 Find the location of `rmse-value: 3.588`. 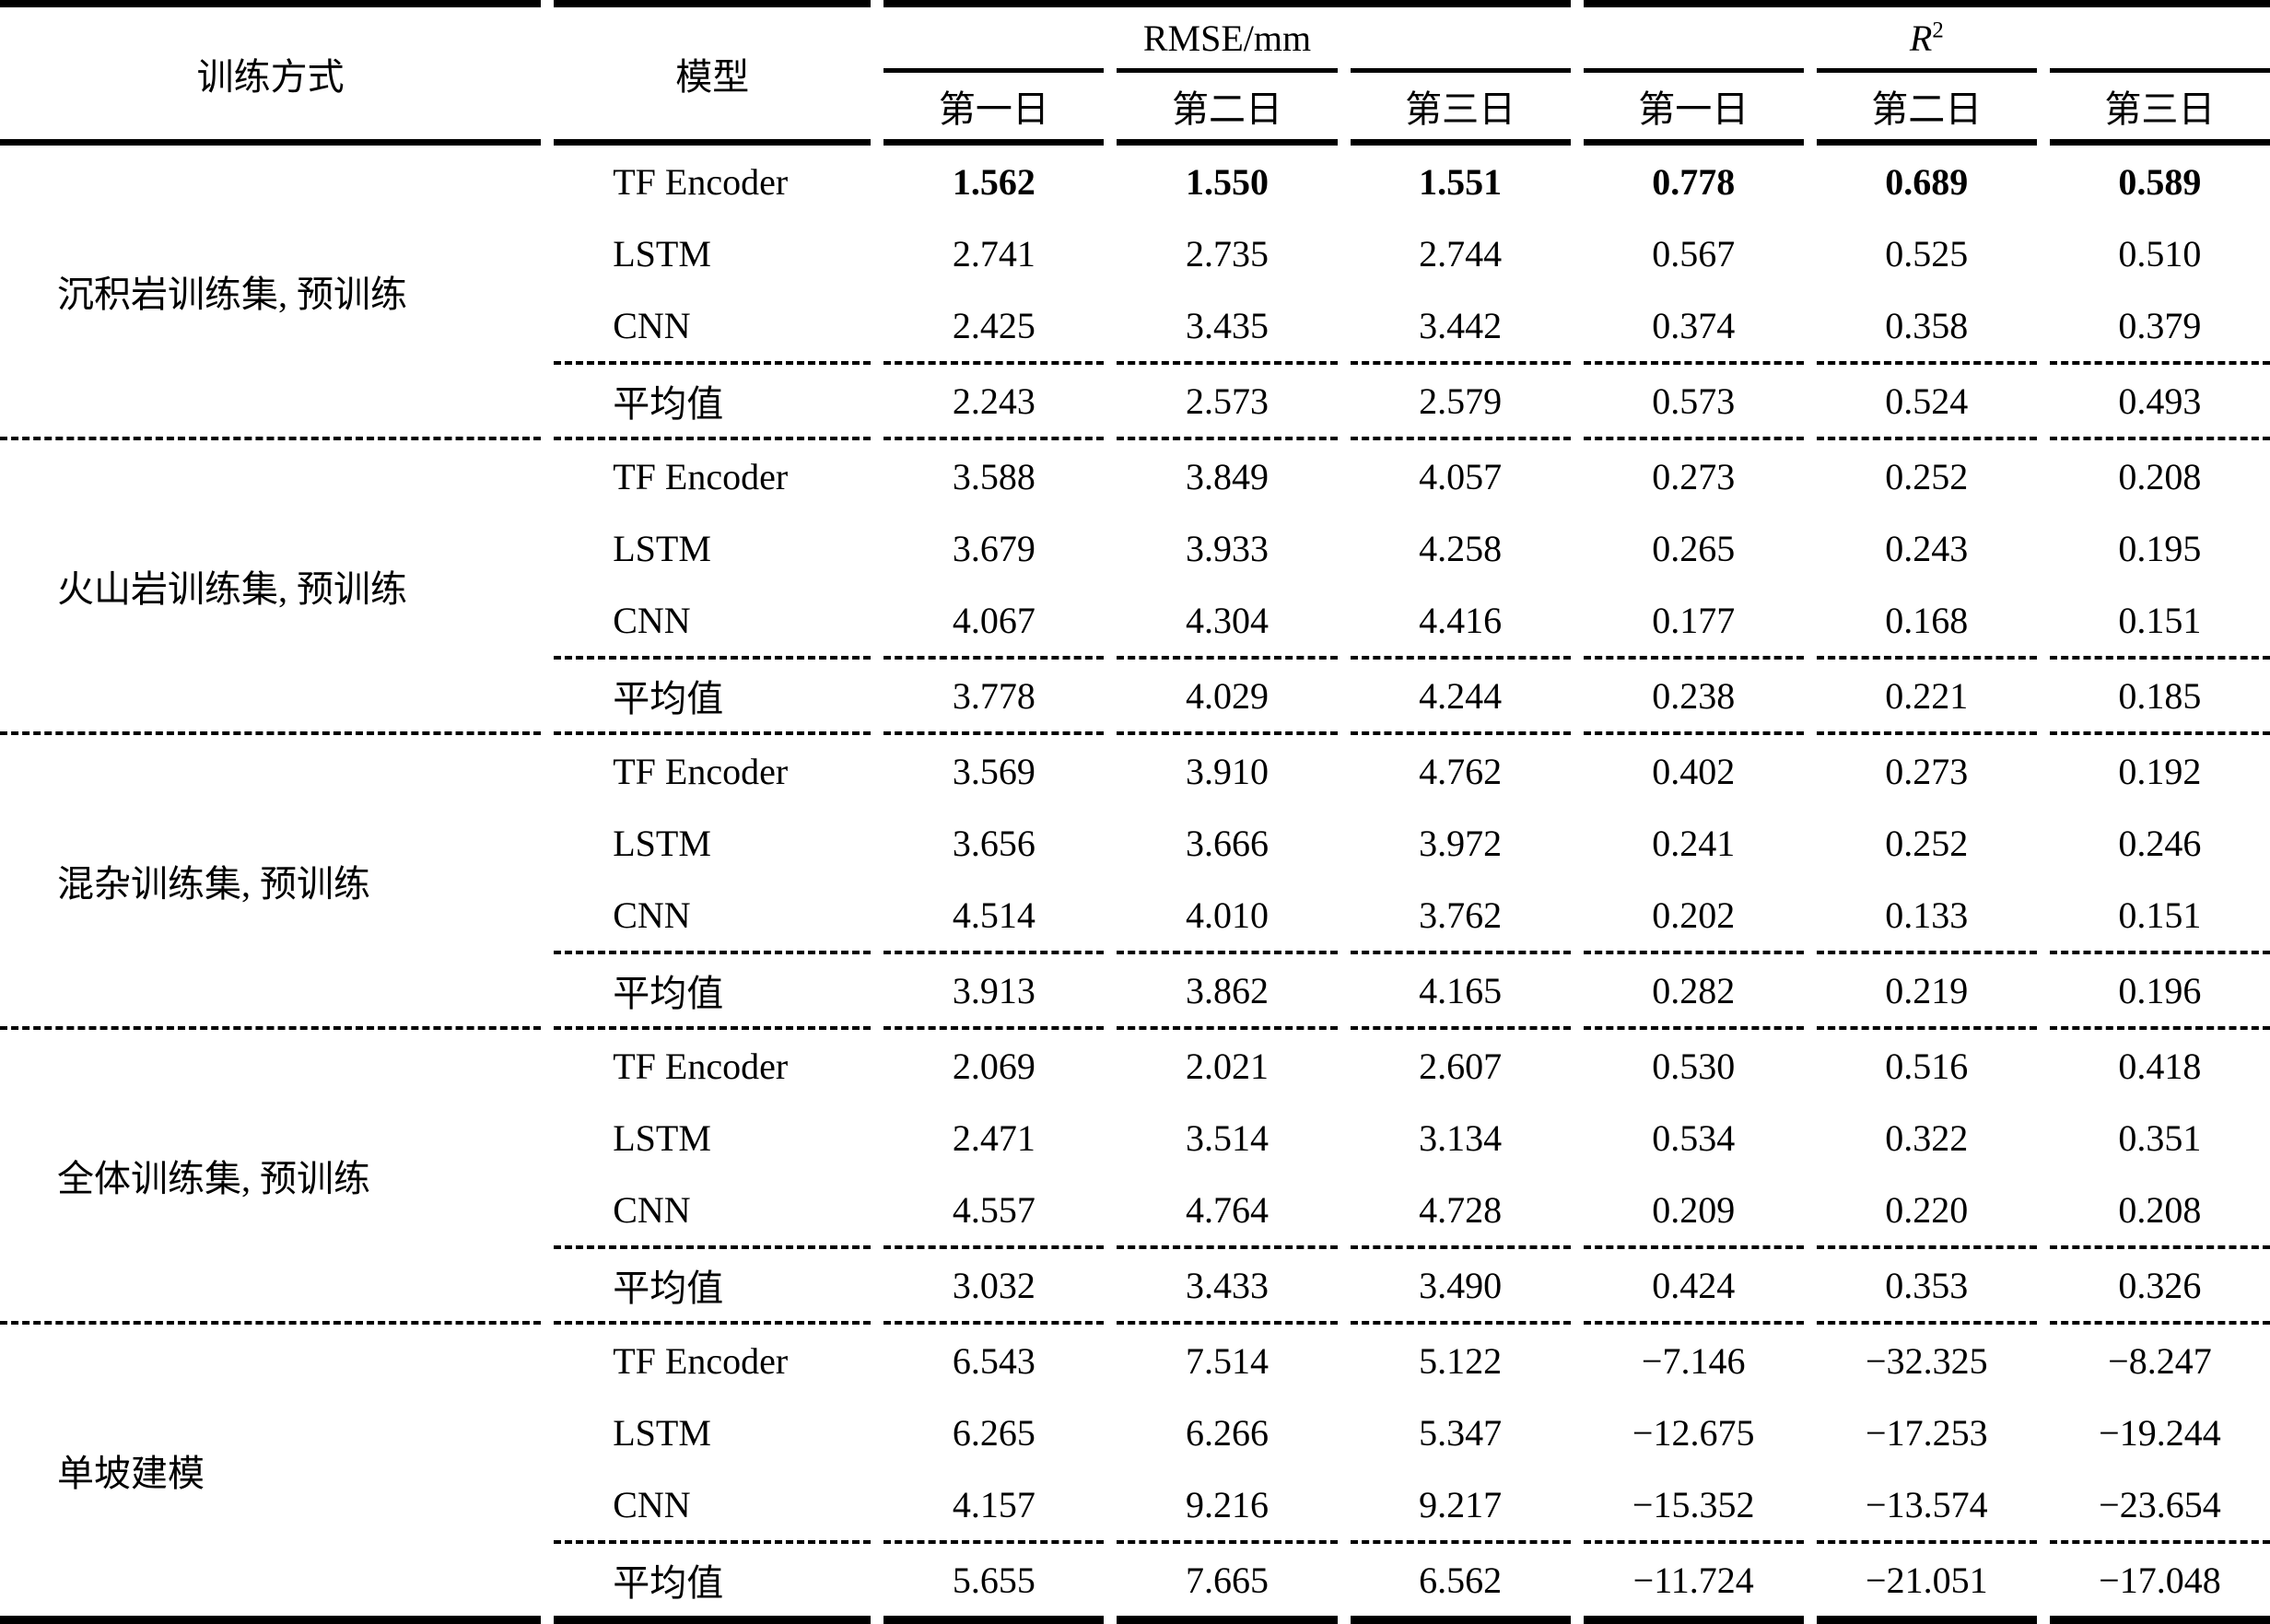

rmse-value: 3.588 is located at coordinates (994, 476).